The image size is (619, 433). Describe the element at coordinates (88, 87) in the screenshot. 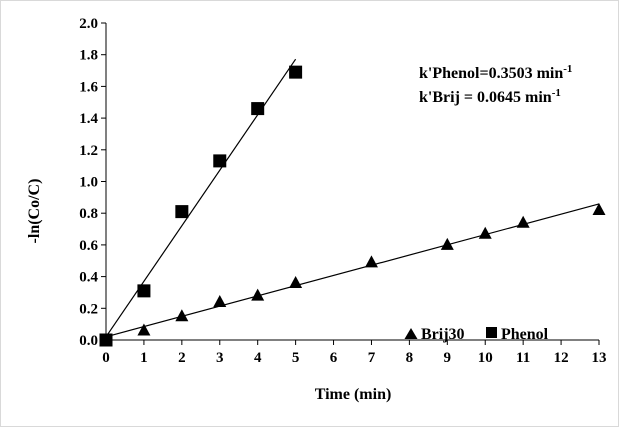

I see `y-tick-label: 1.6` at that location.